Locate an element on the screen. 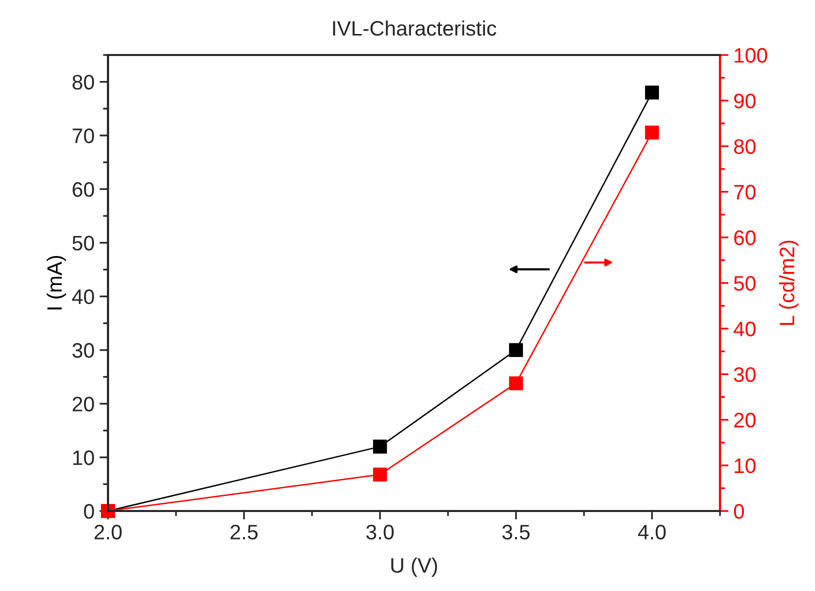  y-tick-label: 70 is located at coordinates (83, 136).